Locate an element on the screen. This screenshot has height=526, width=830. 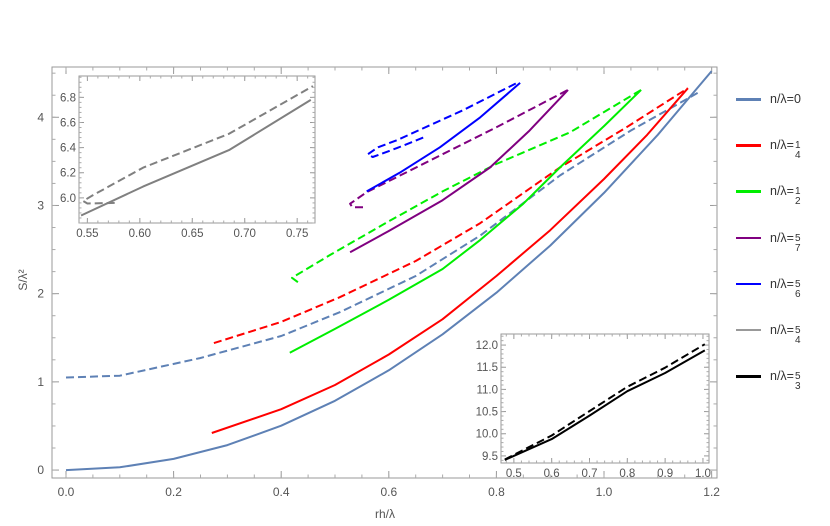
y-tick-label: 1 is located at coordinates (40, 382).